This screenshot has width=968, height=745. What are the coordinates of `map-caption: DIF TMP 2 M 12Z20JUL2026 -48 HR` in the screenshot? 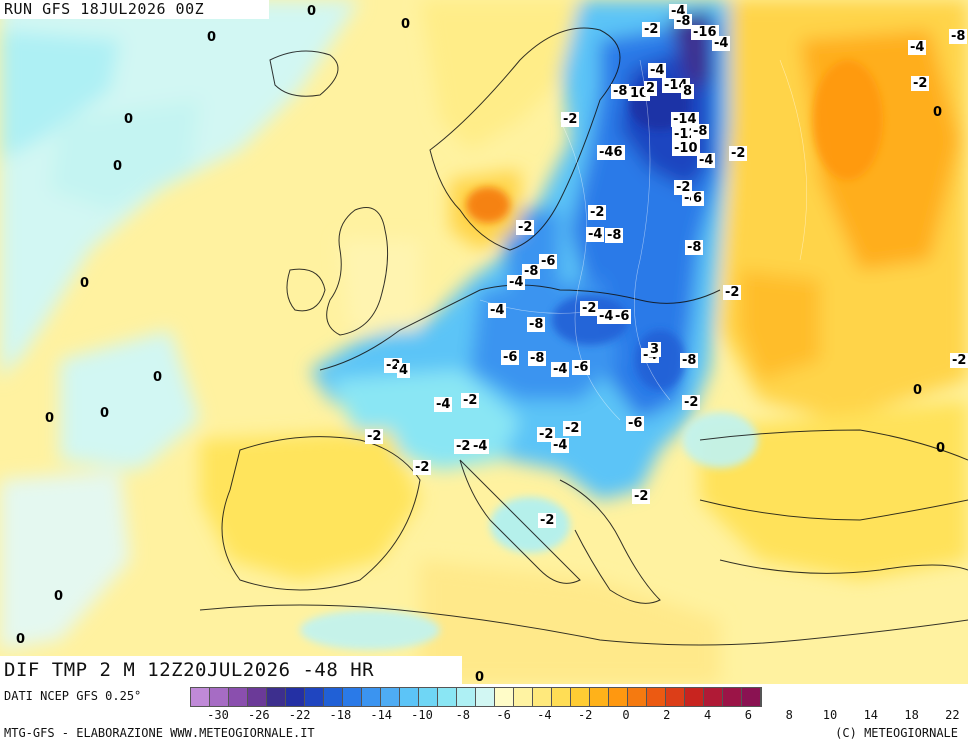 It's located at (231, 670).